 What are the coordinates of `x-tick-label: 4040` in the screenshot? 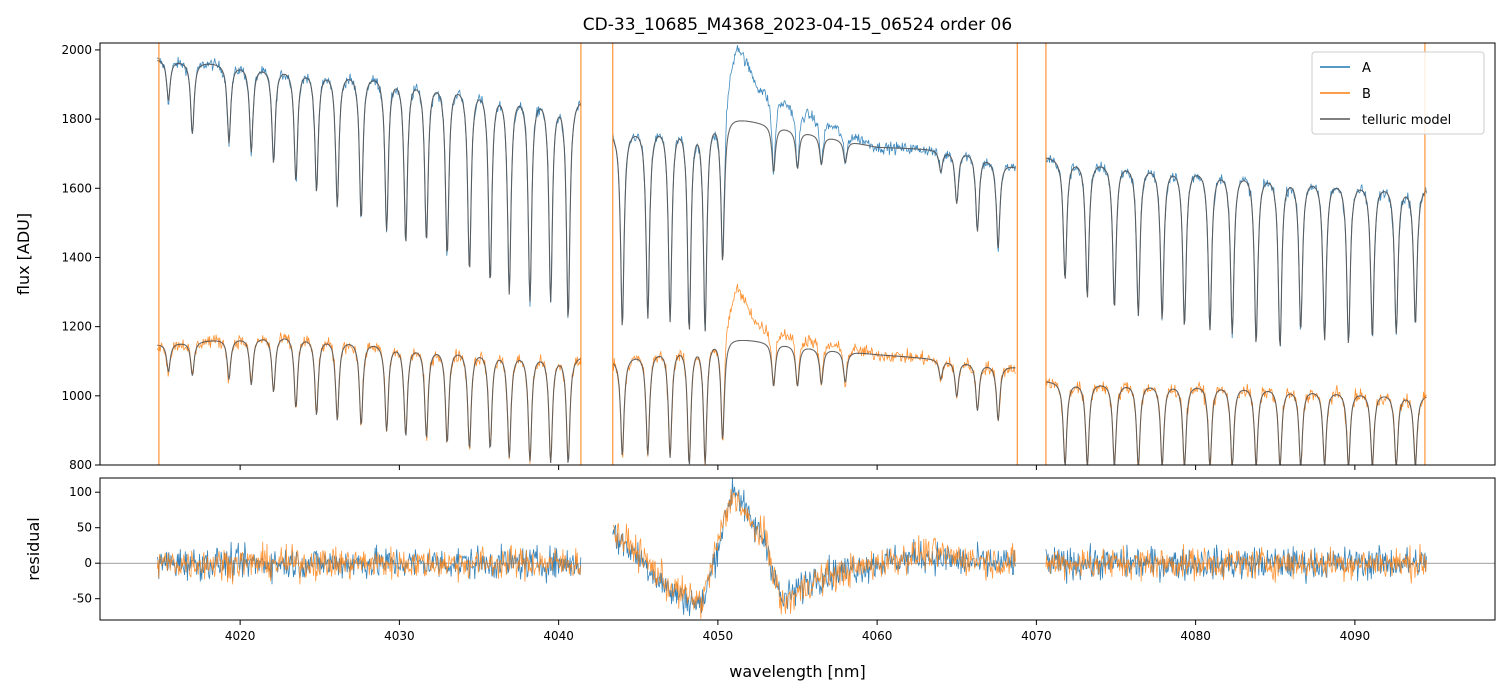 It's located at (558, 636).